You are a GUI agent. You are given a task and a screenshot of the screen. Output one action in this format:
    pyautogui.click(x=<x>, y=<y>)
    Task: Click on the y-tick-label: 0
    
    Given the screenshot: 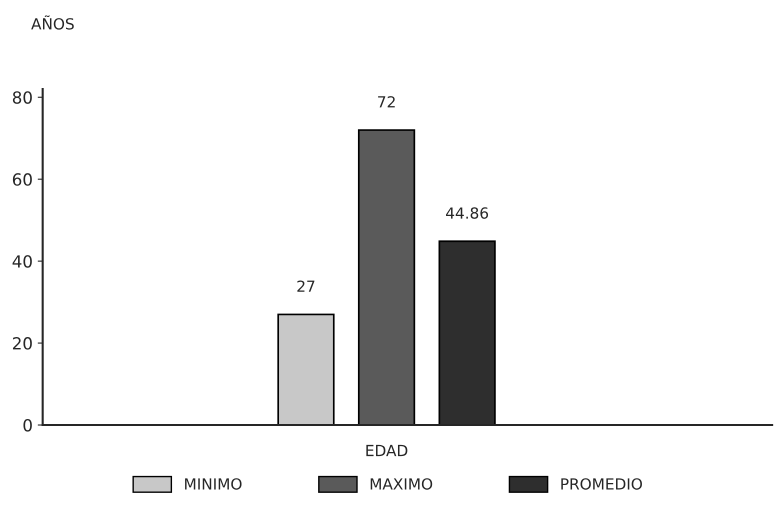 What is the action you would take?
    pyautogui.click(x=27, y=425)
    